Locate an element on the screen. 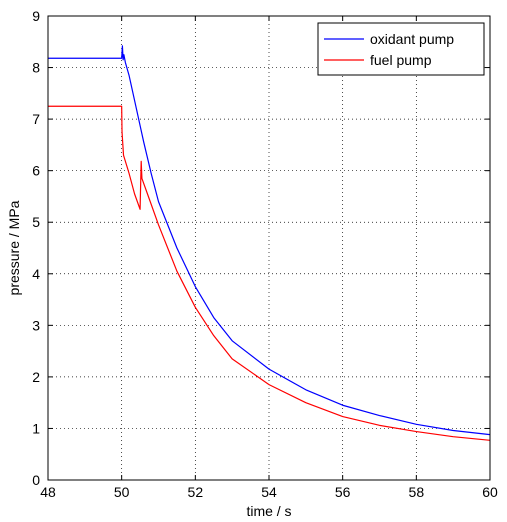 The height and width of the screenshot is (522, 507). y-tick-label: 6 is located at coordinates (36, 171).